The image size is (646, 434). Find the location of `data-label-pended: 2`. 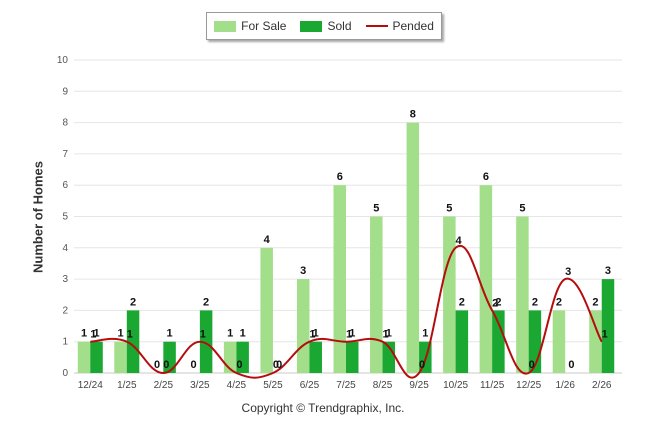

data-label-pended: 2 is located at coordinates (495, 303).